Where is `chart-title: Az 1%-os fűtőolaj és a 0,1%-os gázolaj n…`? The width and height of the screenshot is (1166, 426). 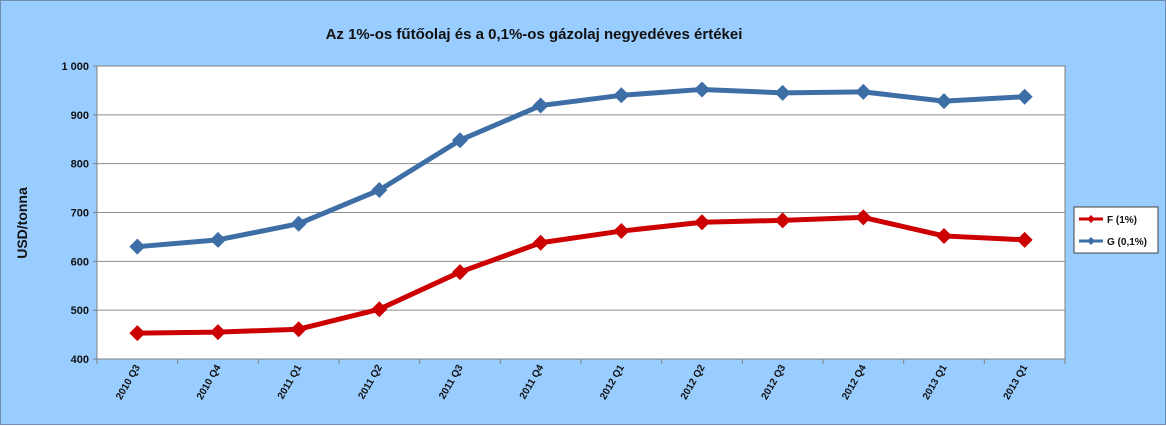
chart-title: Az 1%-os fűtőolaj és a 0,1%-os gázolaj n… is located at coordinates (534, 34).